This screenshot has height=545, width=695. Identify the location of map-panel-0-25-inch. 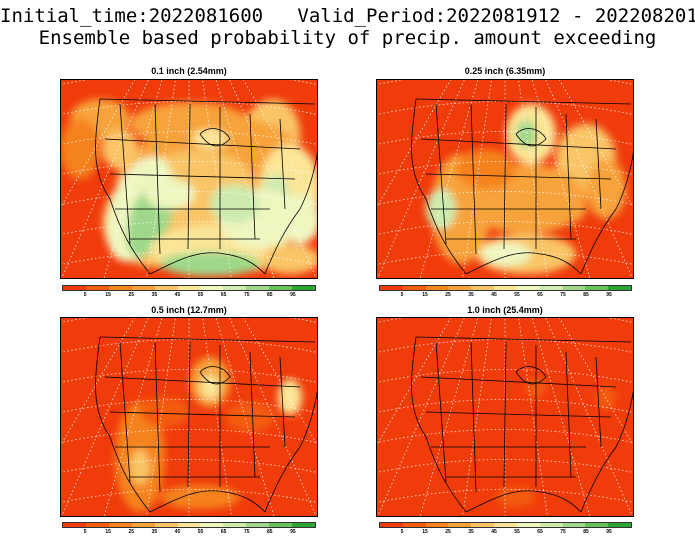
(505, 179).